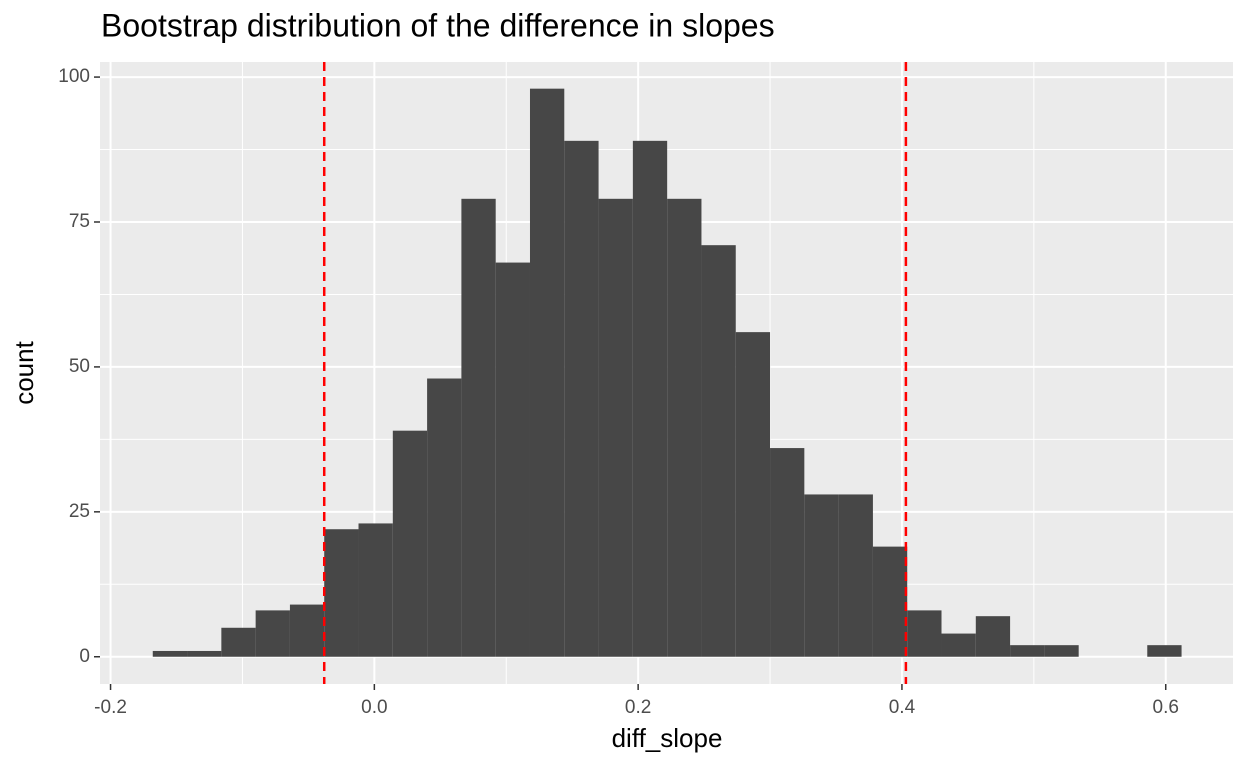 This screenshot has width=1248, height=773. I want to click on x-tick-label: -0.2, so click(110, 707).